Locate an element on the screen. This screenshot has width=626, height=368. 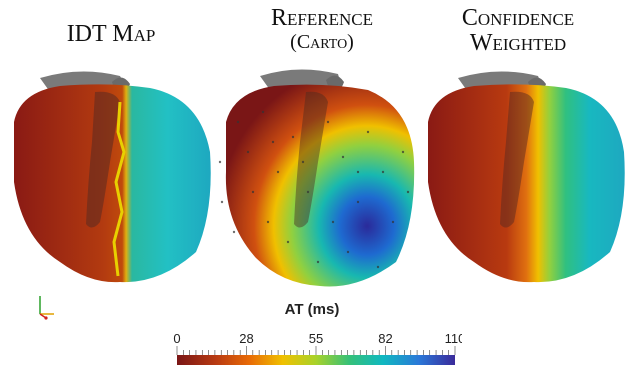
colorbar-tick-label: 28 is located at coordinates (246, 338).